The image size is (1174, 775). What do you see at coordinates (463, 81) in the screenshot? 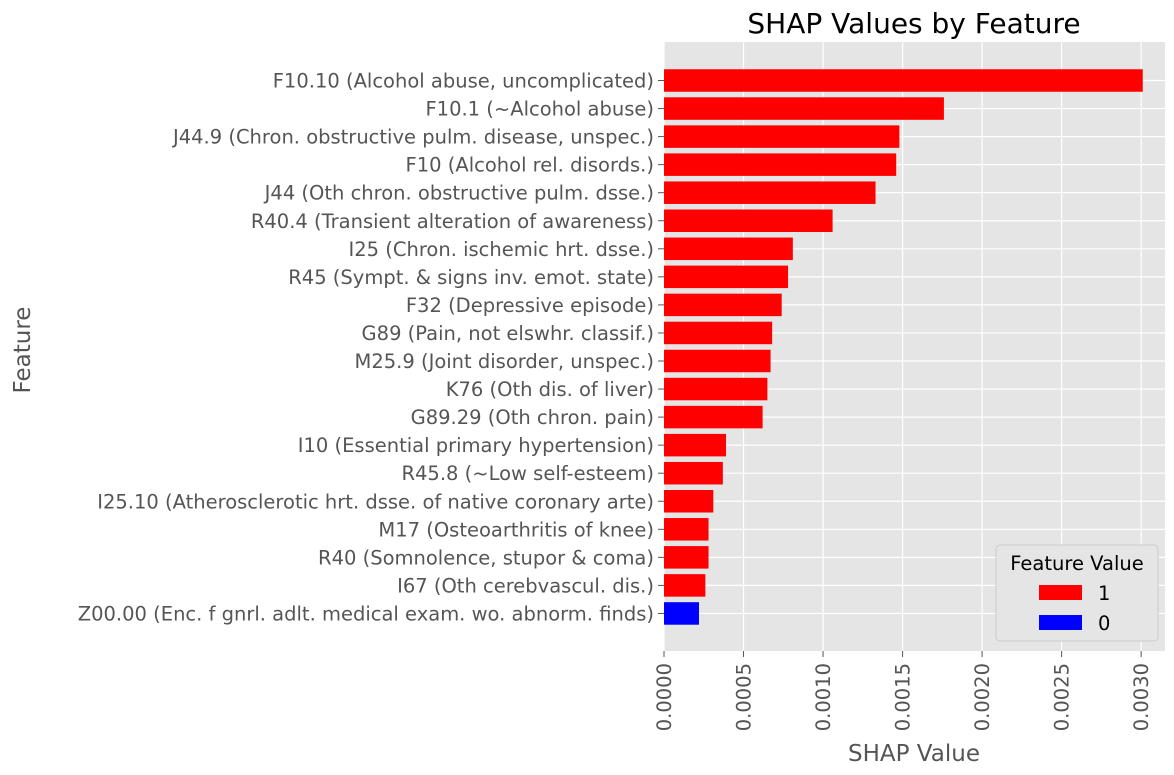
I see `y-tick-label: F10.10 (Alcohol abuse, uncomplicated)` at bounding box center [463, 81].